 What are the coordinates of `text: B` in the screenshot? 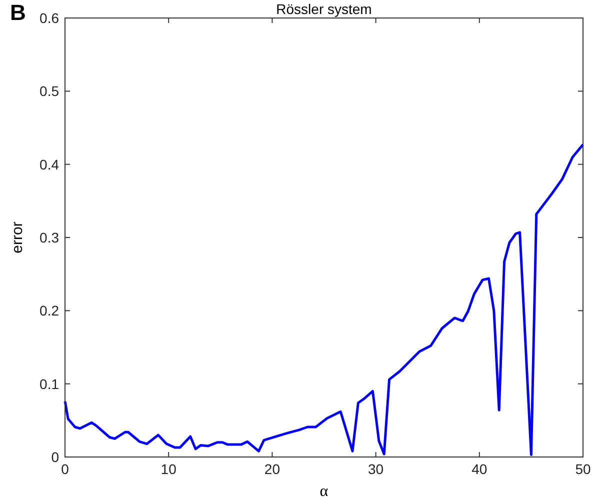 It's located at (18, 12).